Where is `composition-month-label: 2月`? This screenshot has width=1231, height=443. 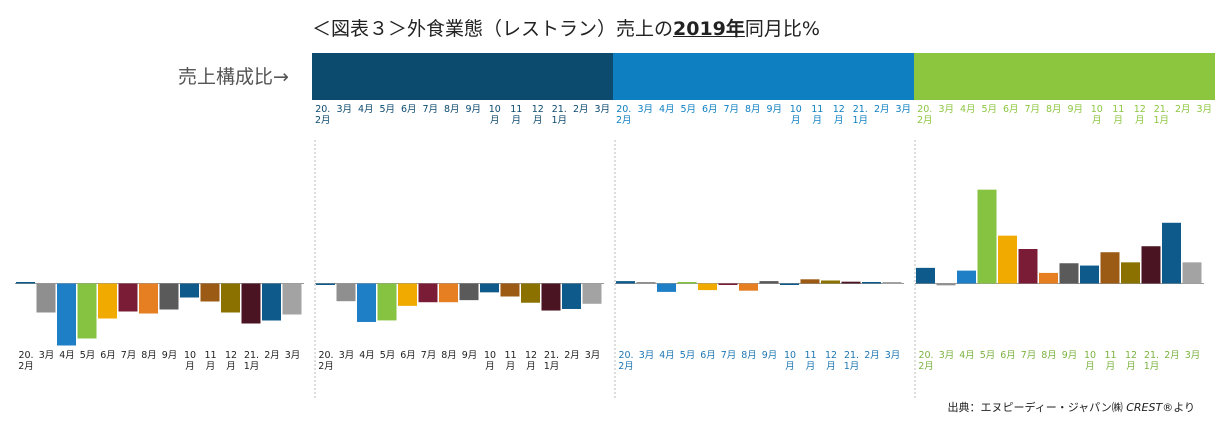
composition-month-label: 2月 is located at coordinates (581, 109).